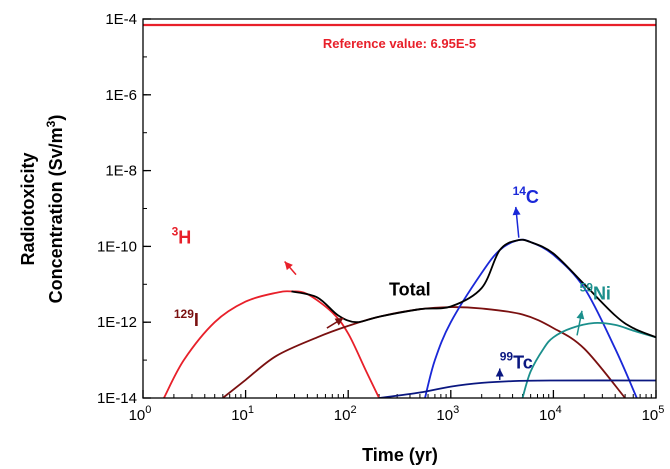 This screenshot has width=670, height=469. What do you see at coordinates (588, 359) in the screenshot?
I see `series-line-59ni` at bounding box center [588, 359].